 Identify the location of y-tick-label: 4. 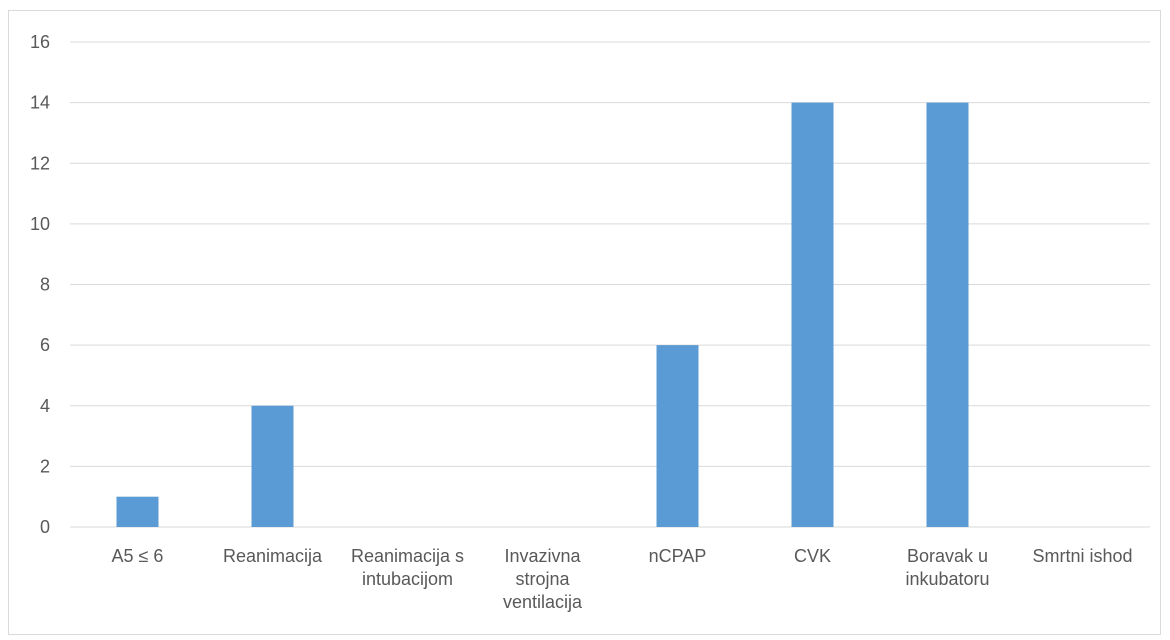
(45, 406).